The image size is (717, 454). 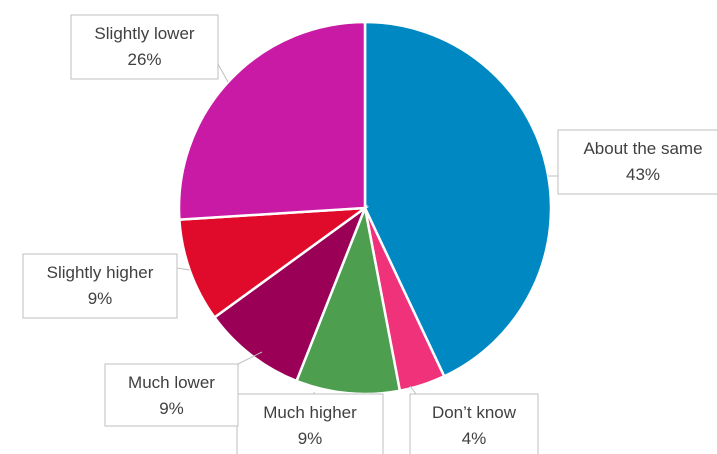 I want to click on data-label-category: Slightly higher, so click(x=100, y=272).